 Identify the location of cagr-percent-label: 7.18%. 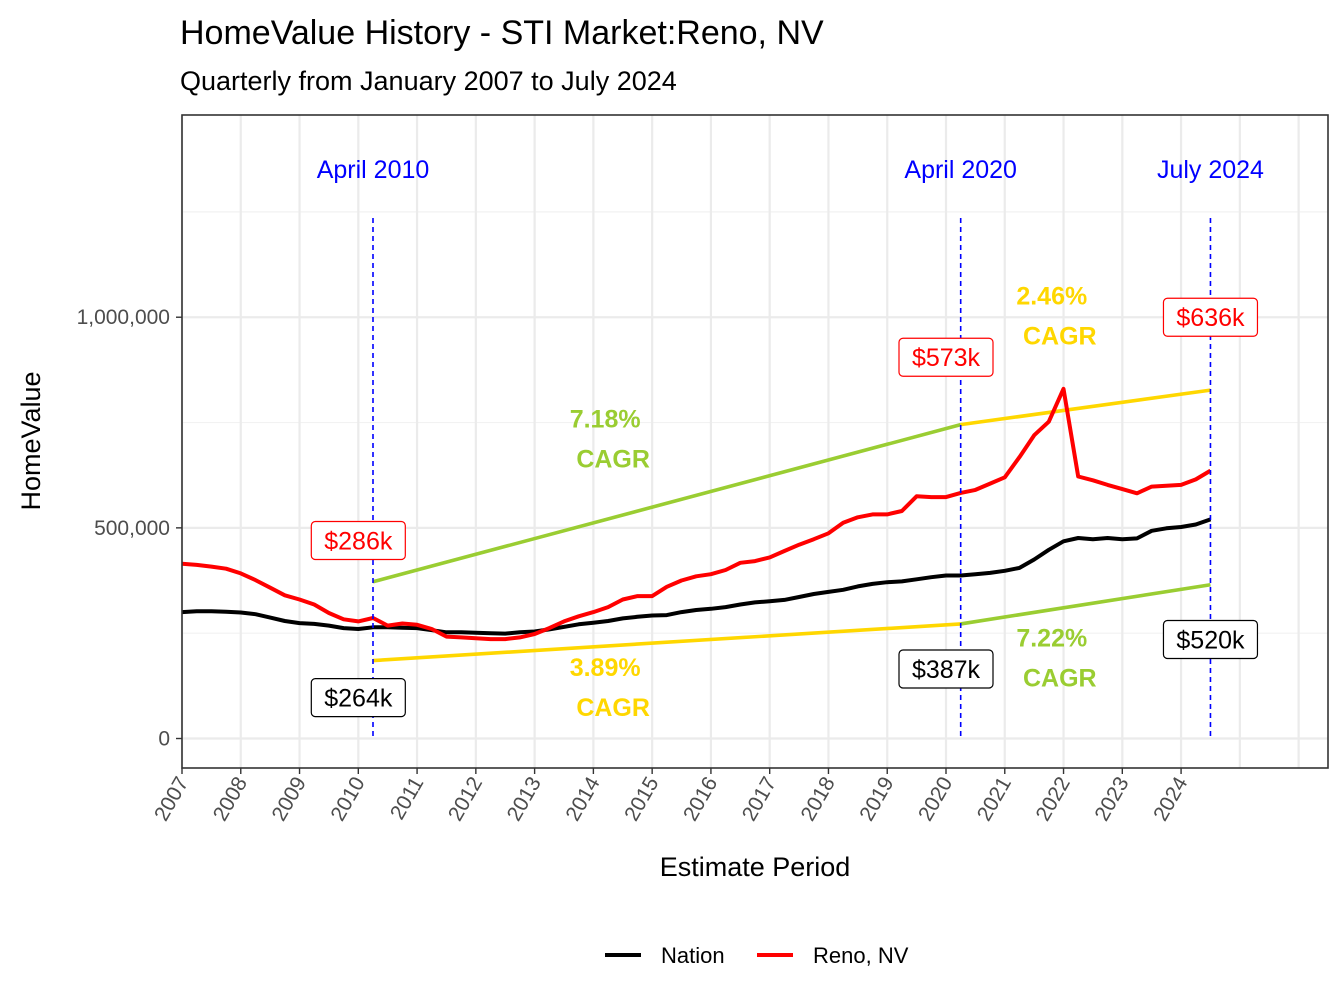
(605, 420).